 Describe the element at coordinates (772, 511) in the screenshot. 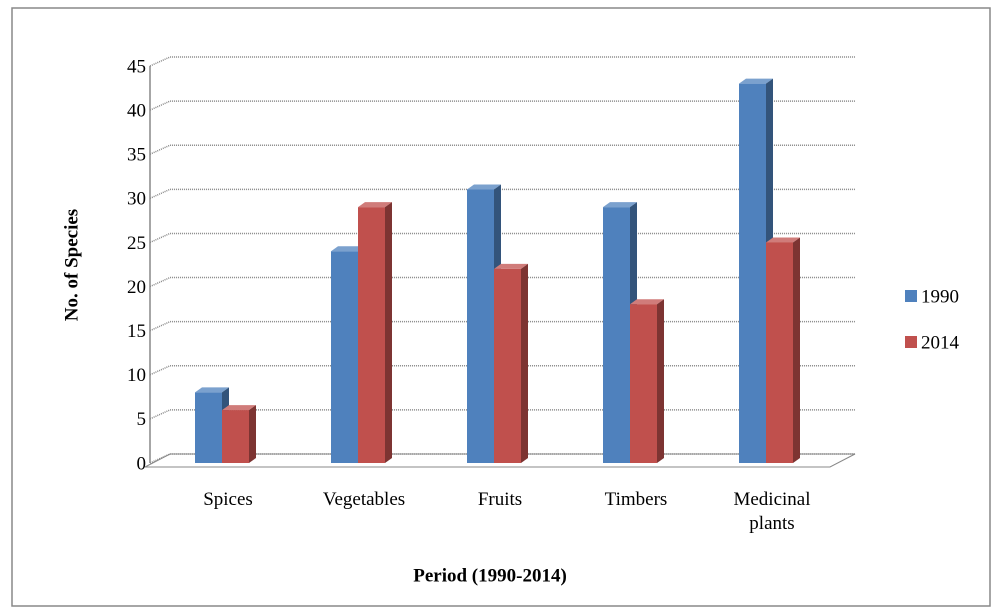

I see `x-tick-label: Medicinal plants` at that location.